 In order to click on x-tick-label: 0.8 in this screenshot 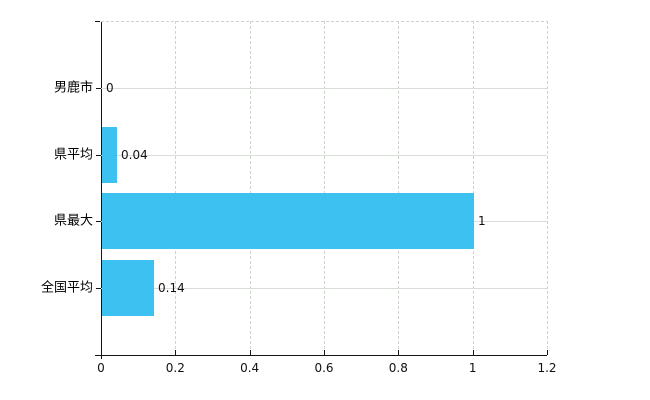, I will do `click(398, 368)`.